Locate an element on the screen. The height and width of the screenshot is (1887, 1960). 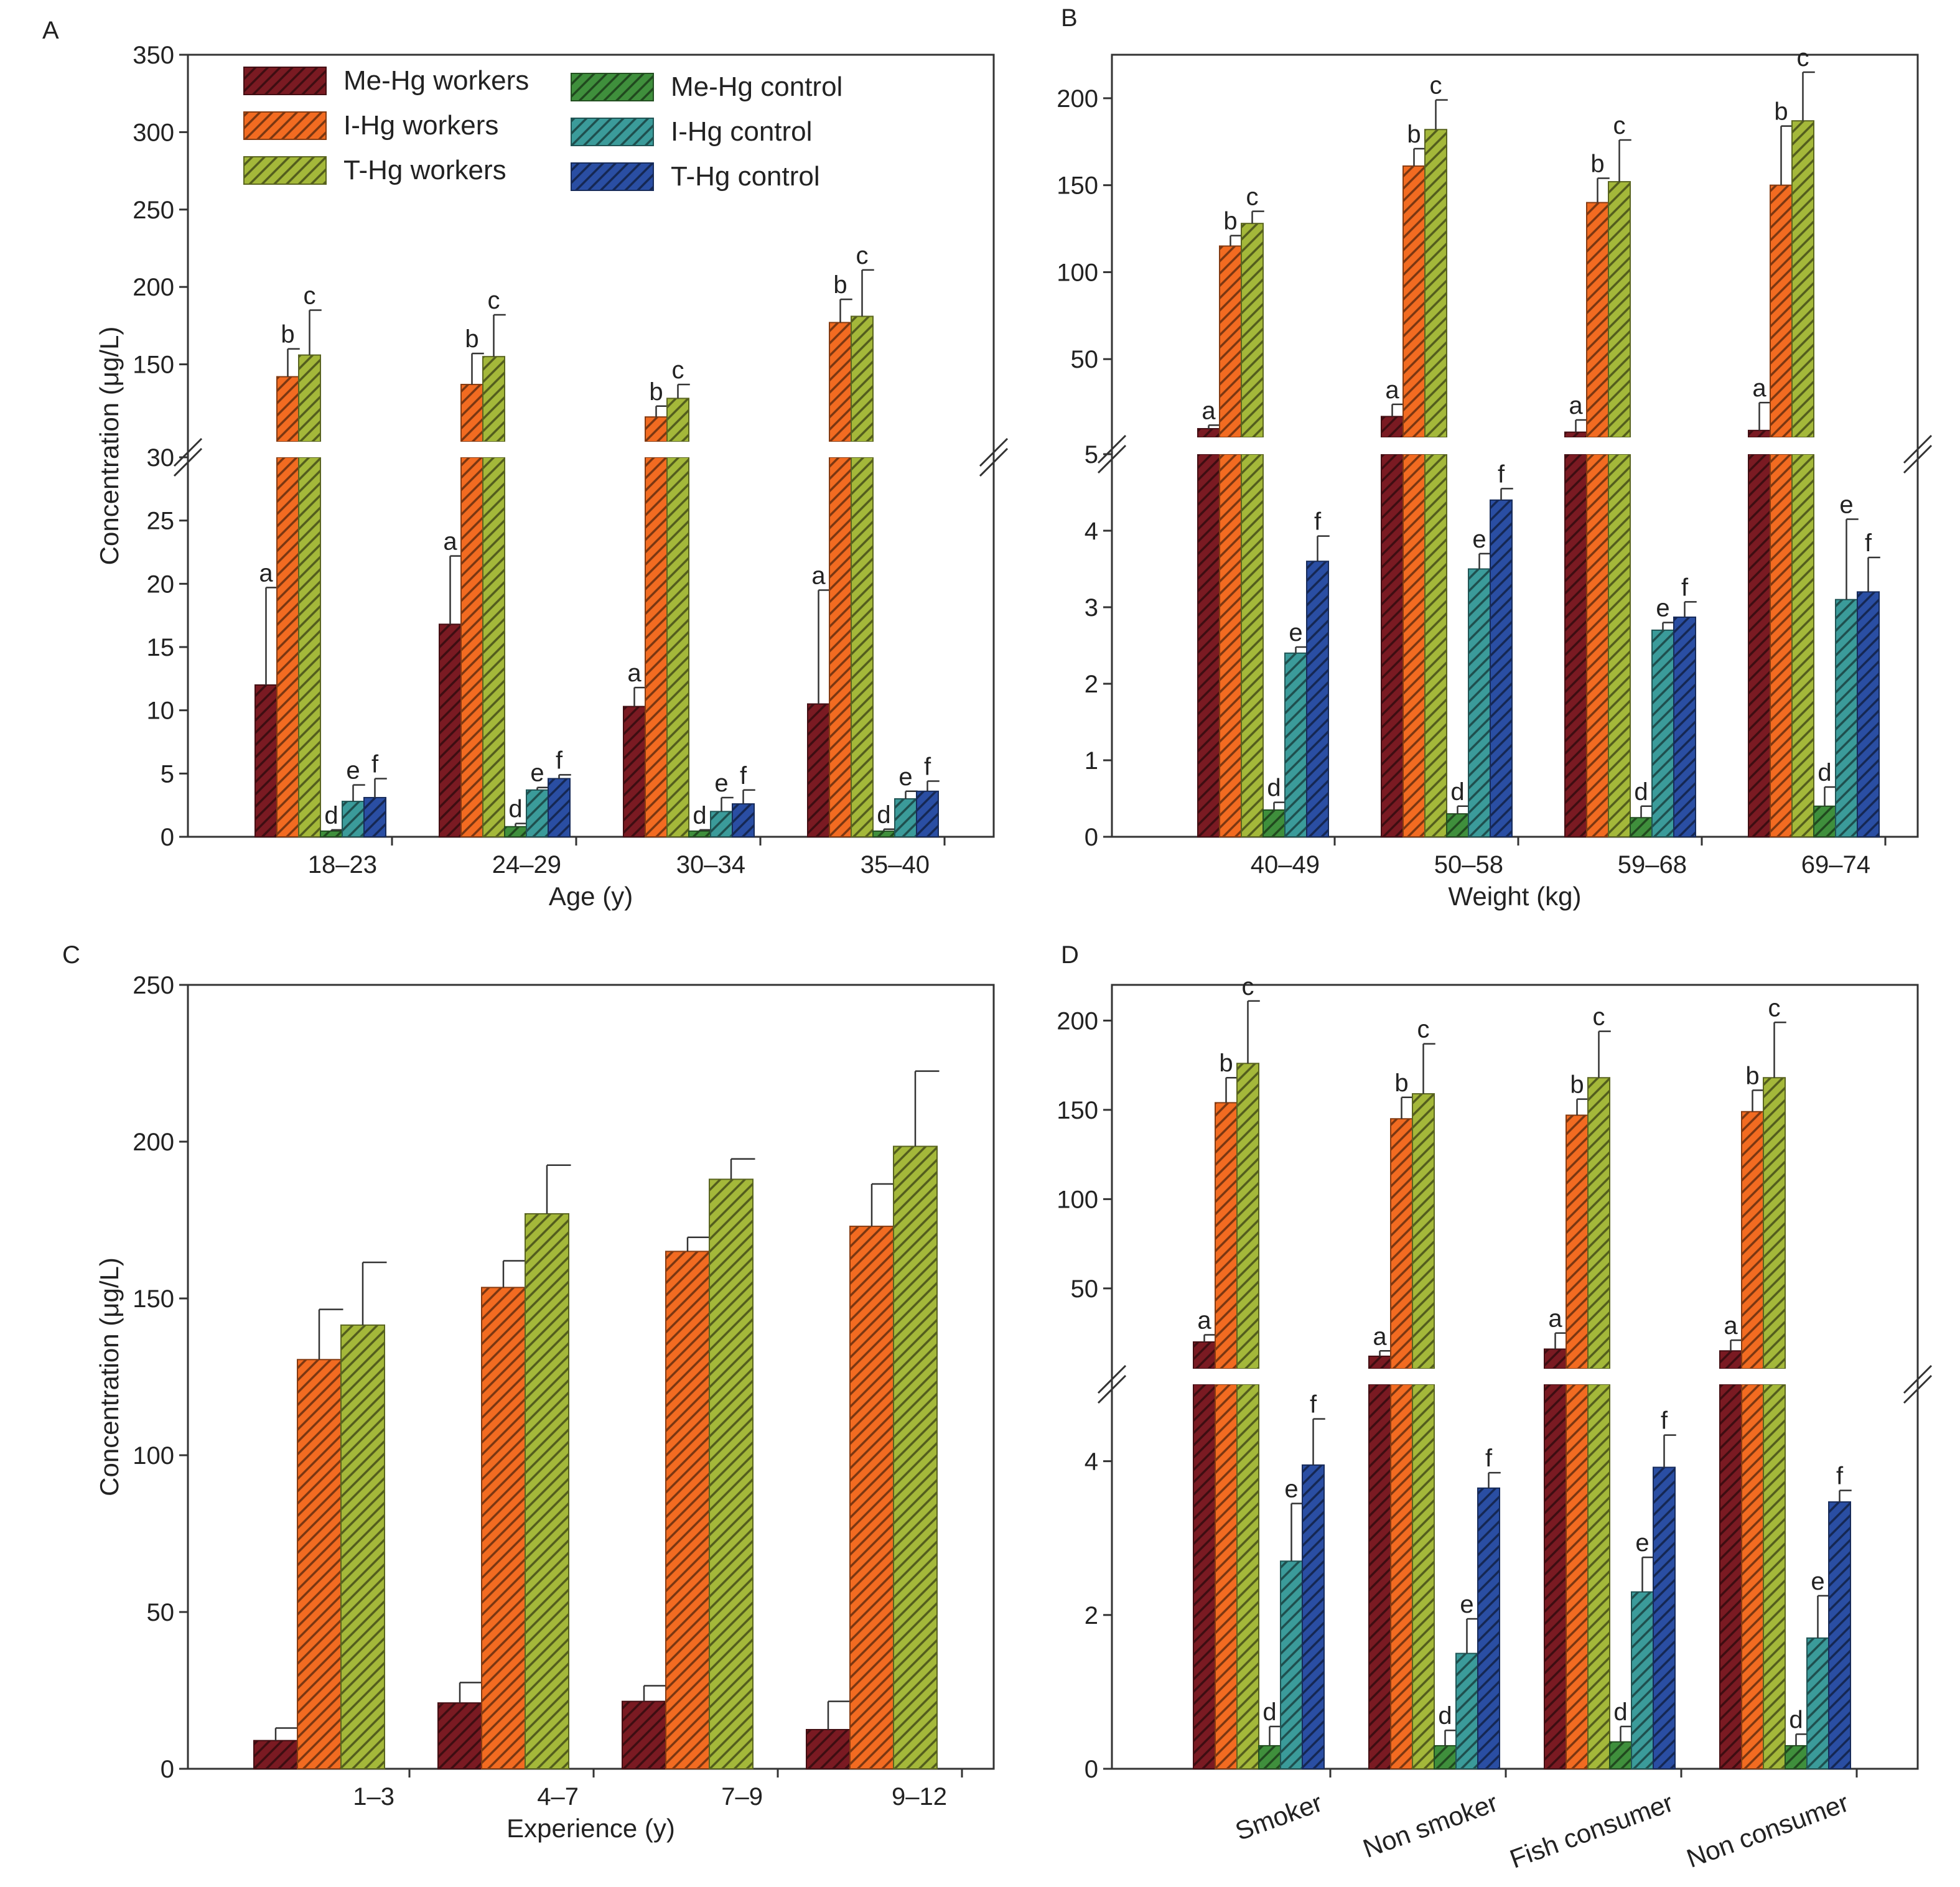
x-tick-label: 9–12 is located at coordinates (919, 1796).